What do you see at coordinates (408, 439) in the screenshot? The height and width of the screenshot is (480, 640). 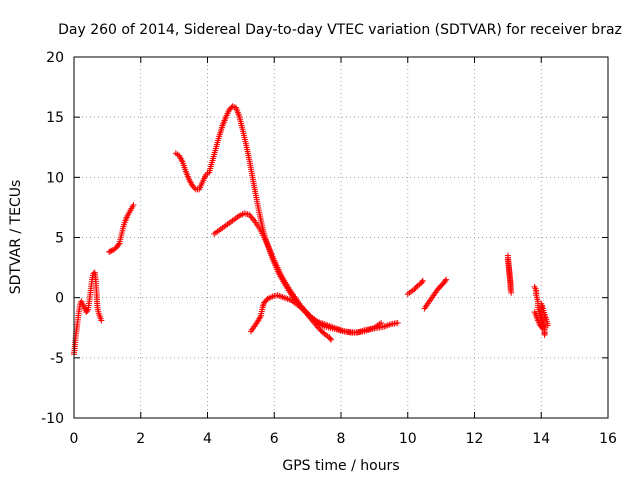 I see `x-tick-label: 10` at bounding box center [408, 439].